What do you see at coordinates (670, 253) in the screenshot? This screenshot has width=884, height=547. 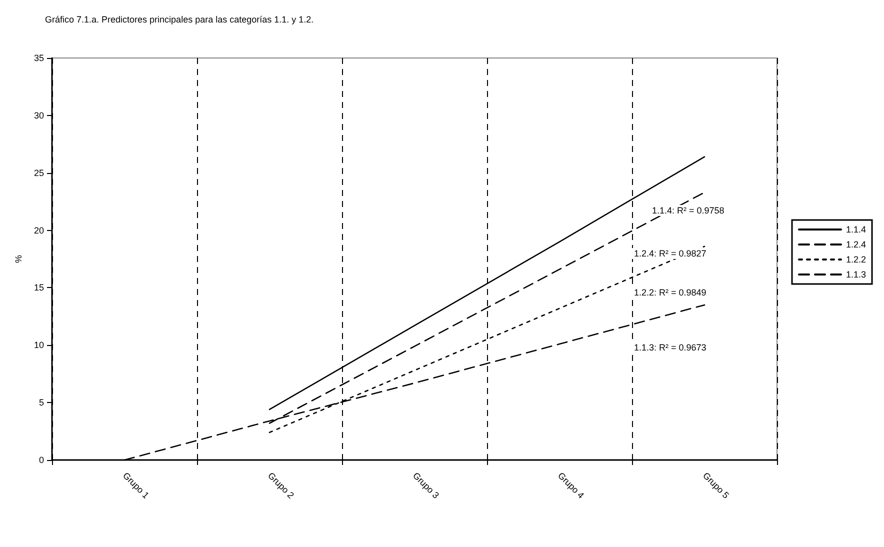 I see `annotation: 1.2.4: R² = 0.9827` at bounding box center [670, 253].